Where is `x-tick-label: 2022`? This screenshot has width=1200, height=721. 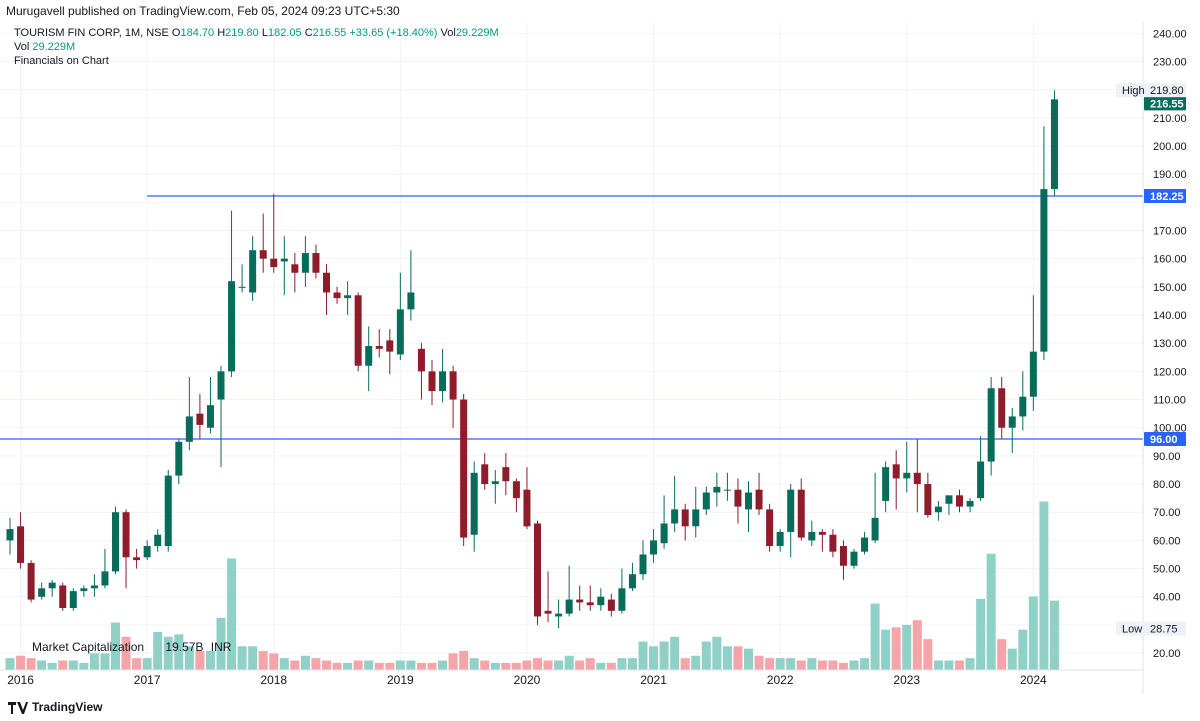
x-tick-label: 2022 is located at coordinates (780, 680).